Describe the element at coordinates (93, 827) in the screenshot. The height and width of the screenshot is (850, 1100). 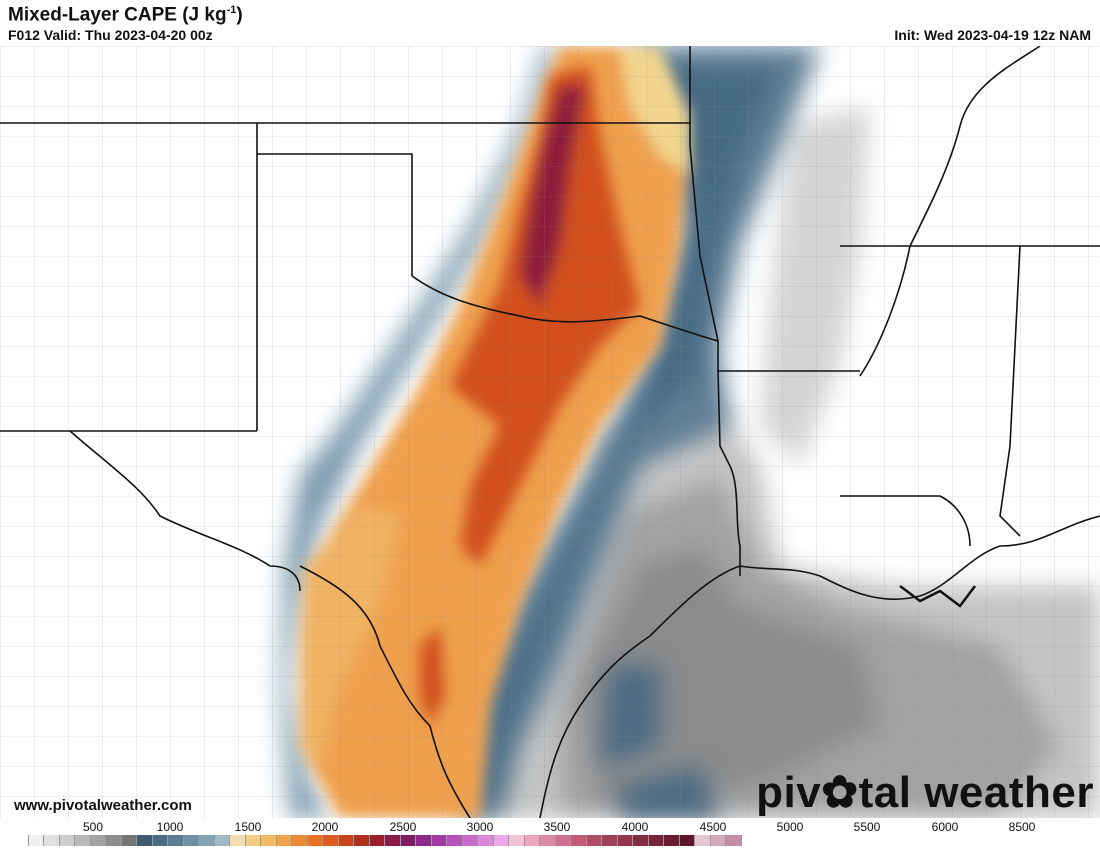
I see `colorbar-tick-label: 500` at that location.